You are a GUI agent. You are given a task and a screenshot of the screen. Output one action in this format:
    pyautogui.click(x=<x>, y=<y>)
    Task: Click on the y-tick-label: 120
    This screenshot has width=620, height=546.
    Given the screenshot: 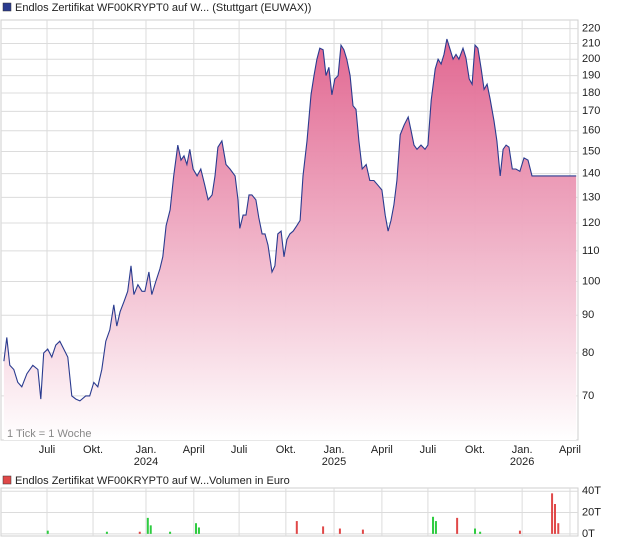 What is the action you would take?
    pyautogui.click(x=591, y=223)
    